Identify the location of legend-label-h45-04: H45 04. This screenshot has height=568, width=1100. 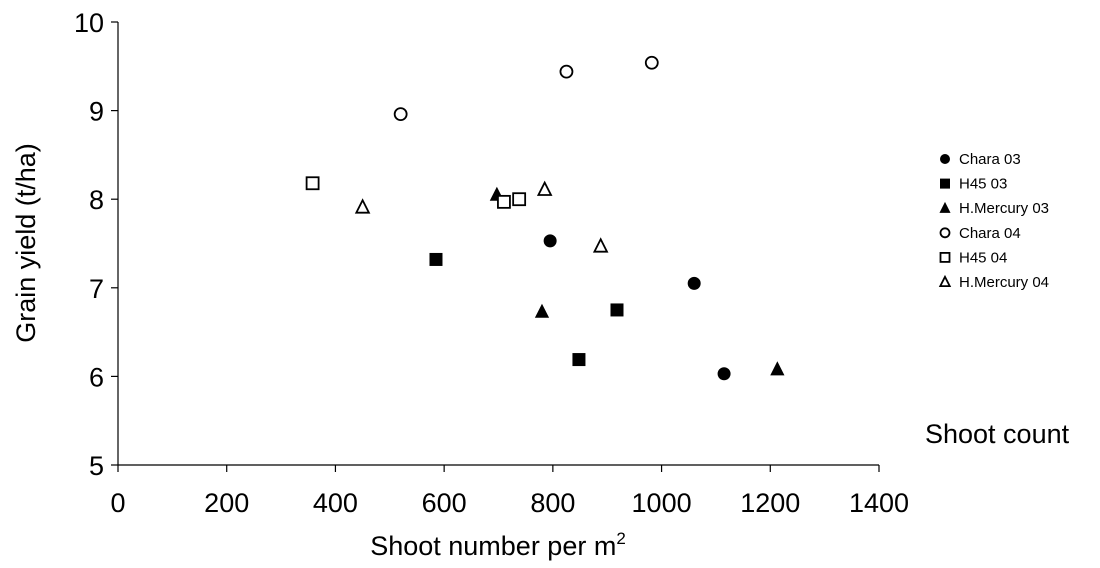
(983, 257).